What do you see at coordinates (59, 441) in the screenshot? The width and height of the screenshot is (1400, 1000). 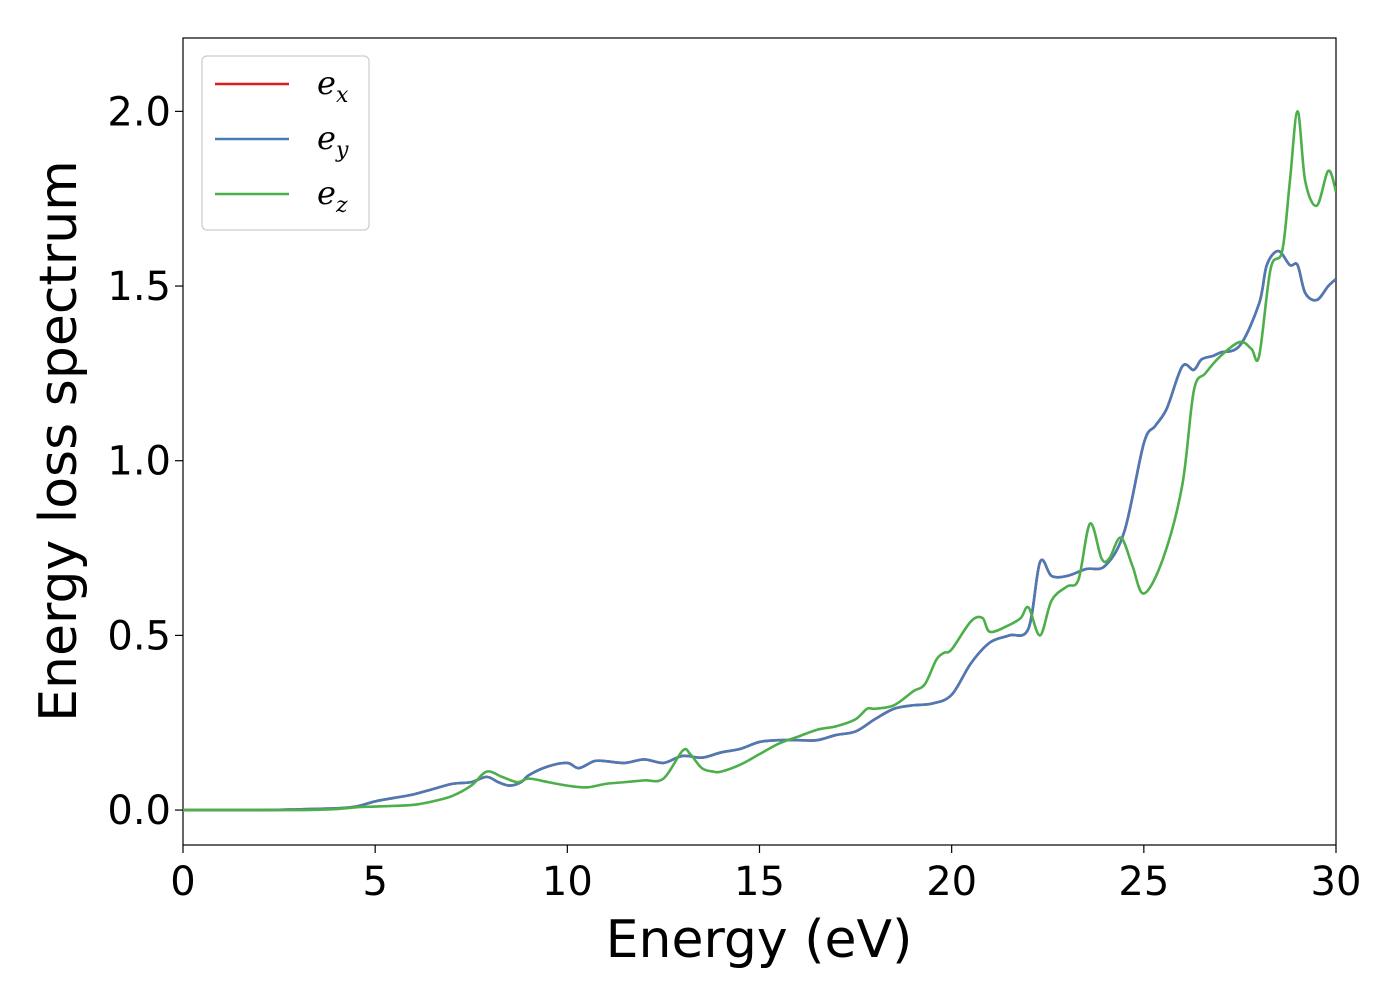 I see `y-axis-label: Energy loss spectrum` at bounding box center [59, 441].